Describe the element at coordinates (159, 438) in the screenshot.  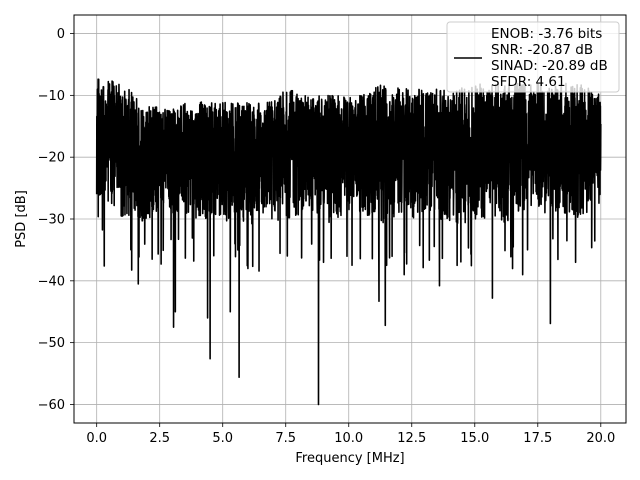
I see `x-tick-label: 2.5` at that location.